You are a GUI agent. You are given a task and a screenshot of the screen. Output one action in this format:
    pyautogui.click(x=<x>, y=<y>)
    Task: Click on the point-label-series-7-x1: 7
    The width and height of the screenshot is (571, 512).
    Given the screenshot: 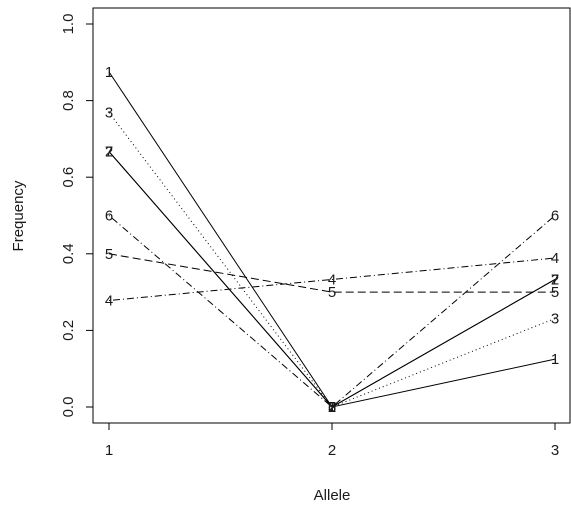 What is the action you would take?
    pyautogui.click(x=109, y=152)
    